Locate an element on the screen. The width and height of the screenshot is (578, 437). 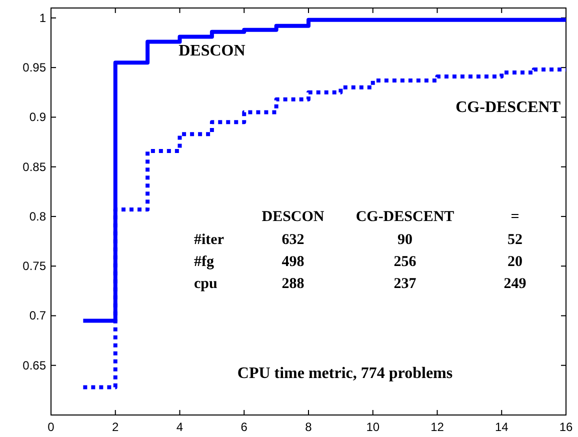
x-tick-label: 0 is located at coordinates (51, 427).